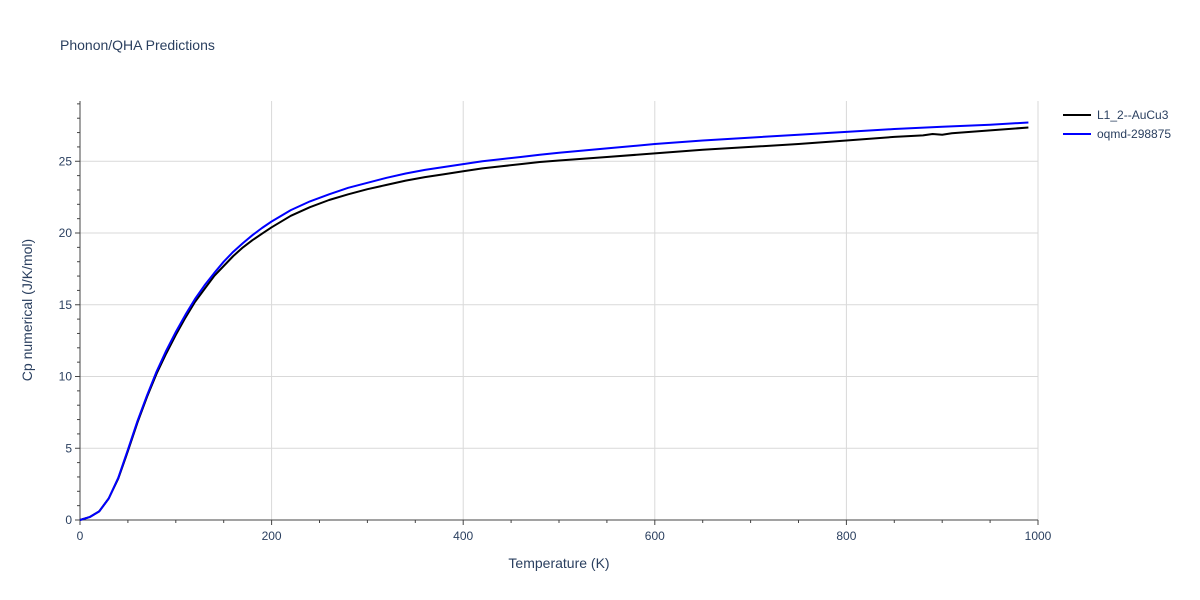 This screenshot has height=600, width=1200. I want to click on legend: L1_2--AuCu3 oqmd-298875, so click(1117, 124).